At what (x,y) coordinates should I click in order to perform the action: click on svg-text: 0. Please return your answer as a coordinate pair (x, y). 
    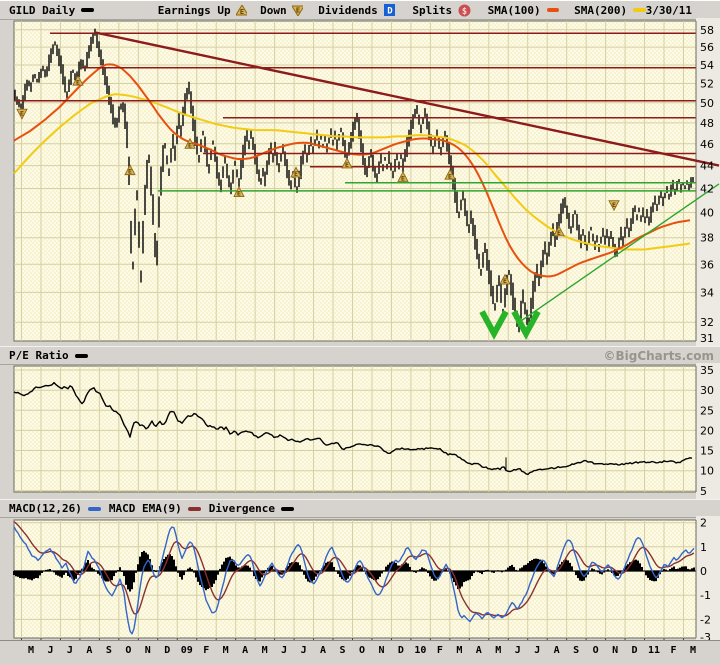
    Looking at the image, I should click on (703, 571).